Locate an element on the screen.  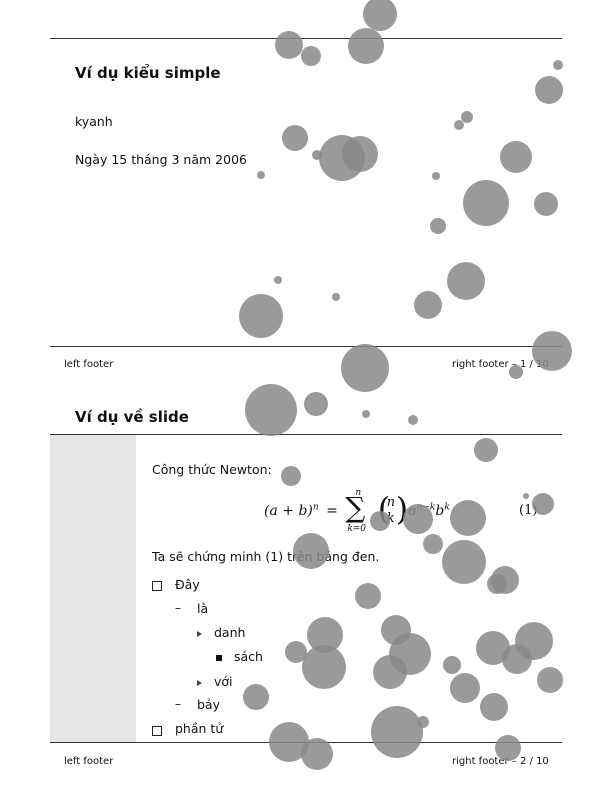
list-marker-square is located at coordinates (219, 658).